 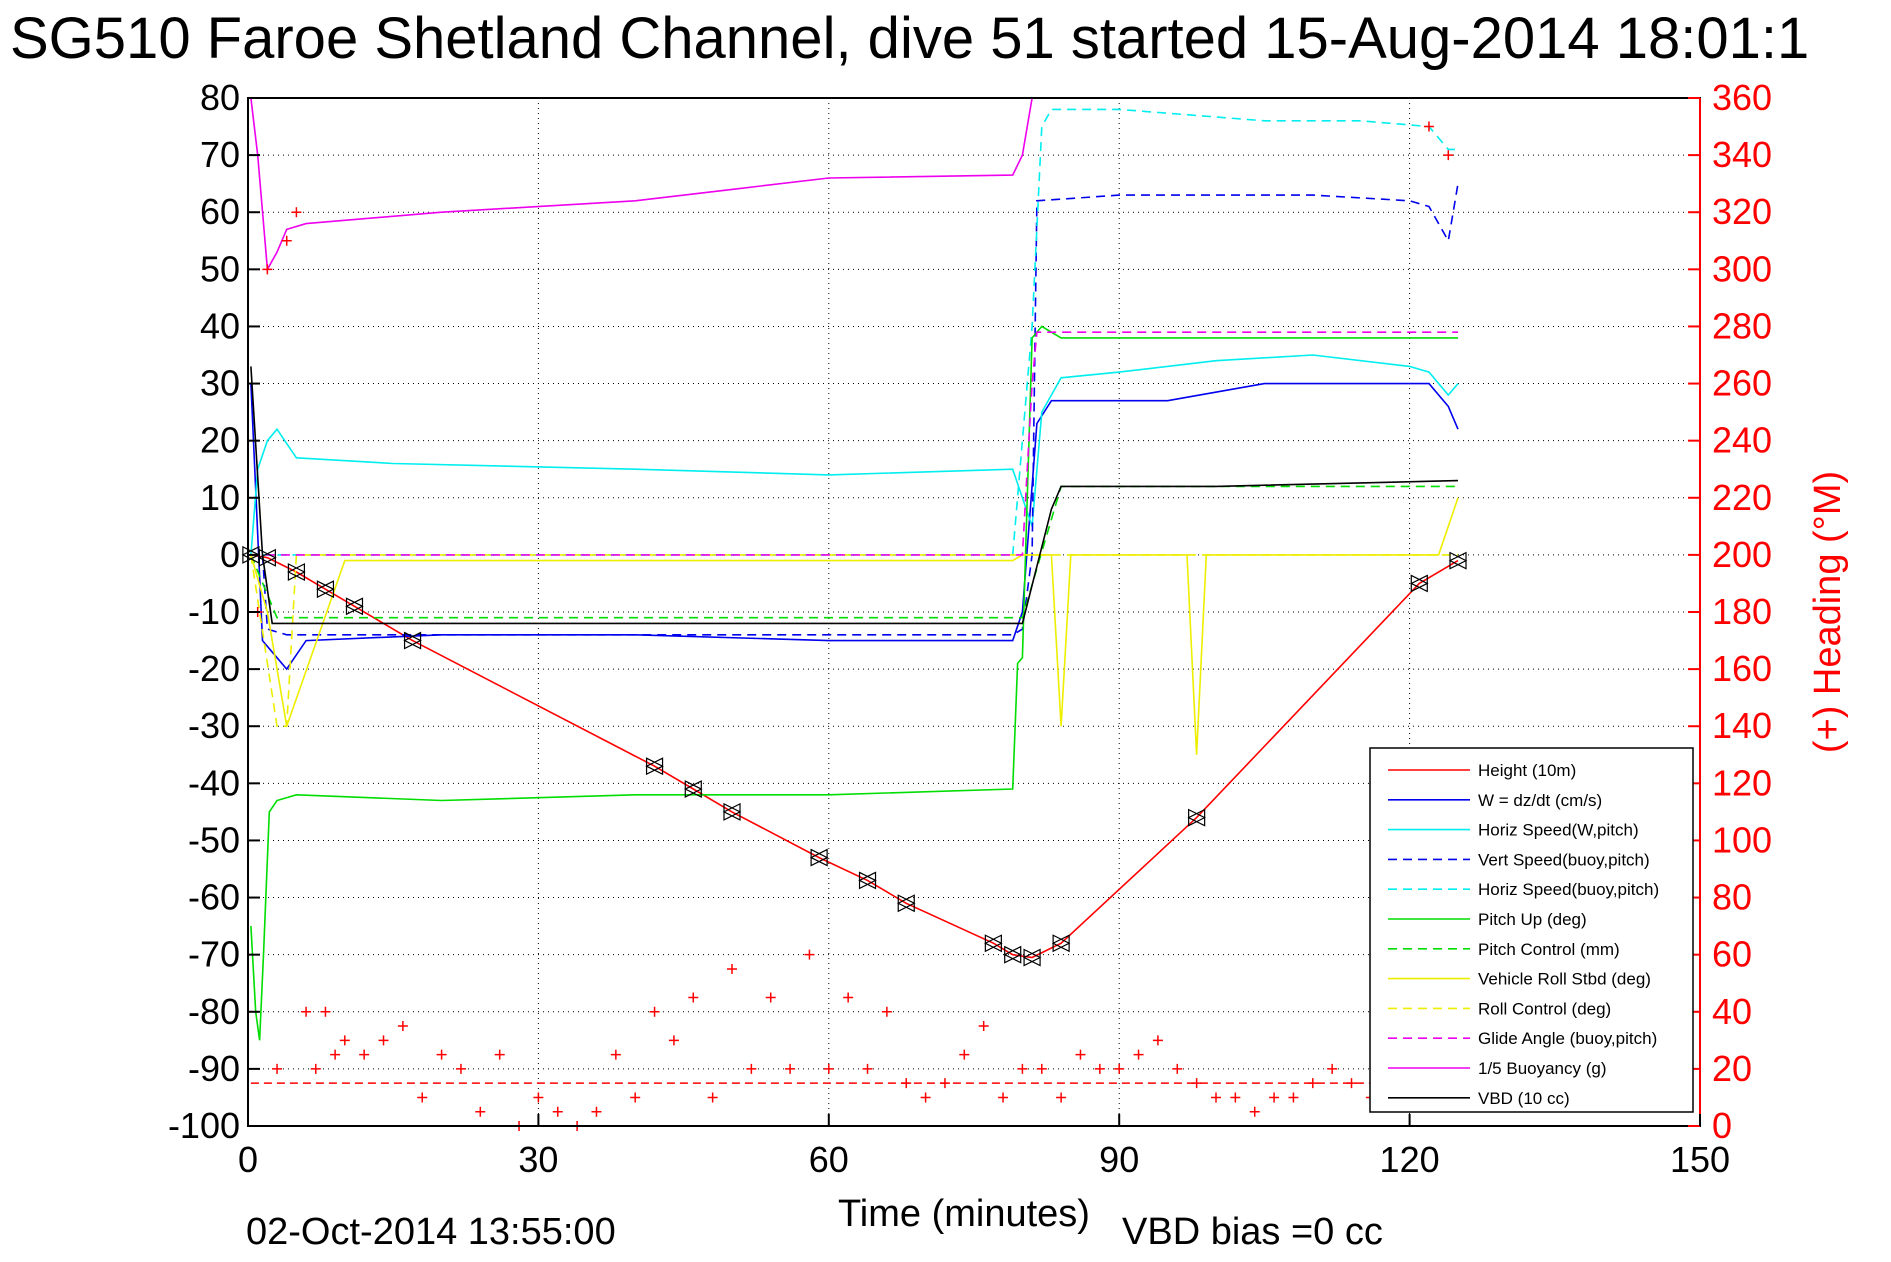 I want to click on legend-entry: Pitch Control (mm), so click(x=1549, y=949).